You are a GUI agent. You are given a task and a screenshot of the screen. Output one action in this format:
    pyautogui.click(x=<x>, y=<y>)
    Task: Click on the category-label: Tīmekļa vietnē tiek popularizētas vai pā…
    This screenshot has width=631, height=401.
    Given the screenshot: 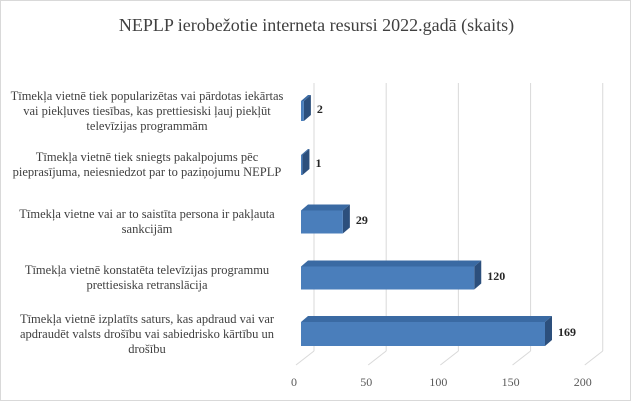 What is the action you would take?
    pyautogui.click(x=147, y=110)
    